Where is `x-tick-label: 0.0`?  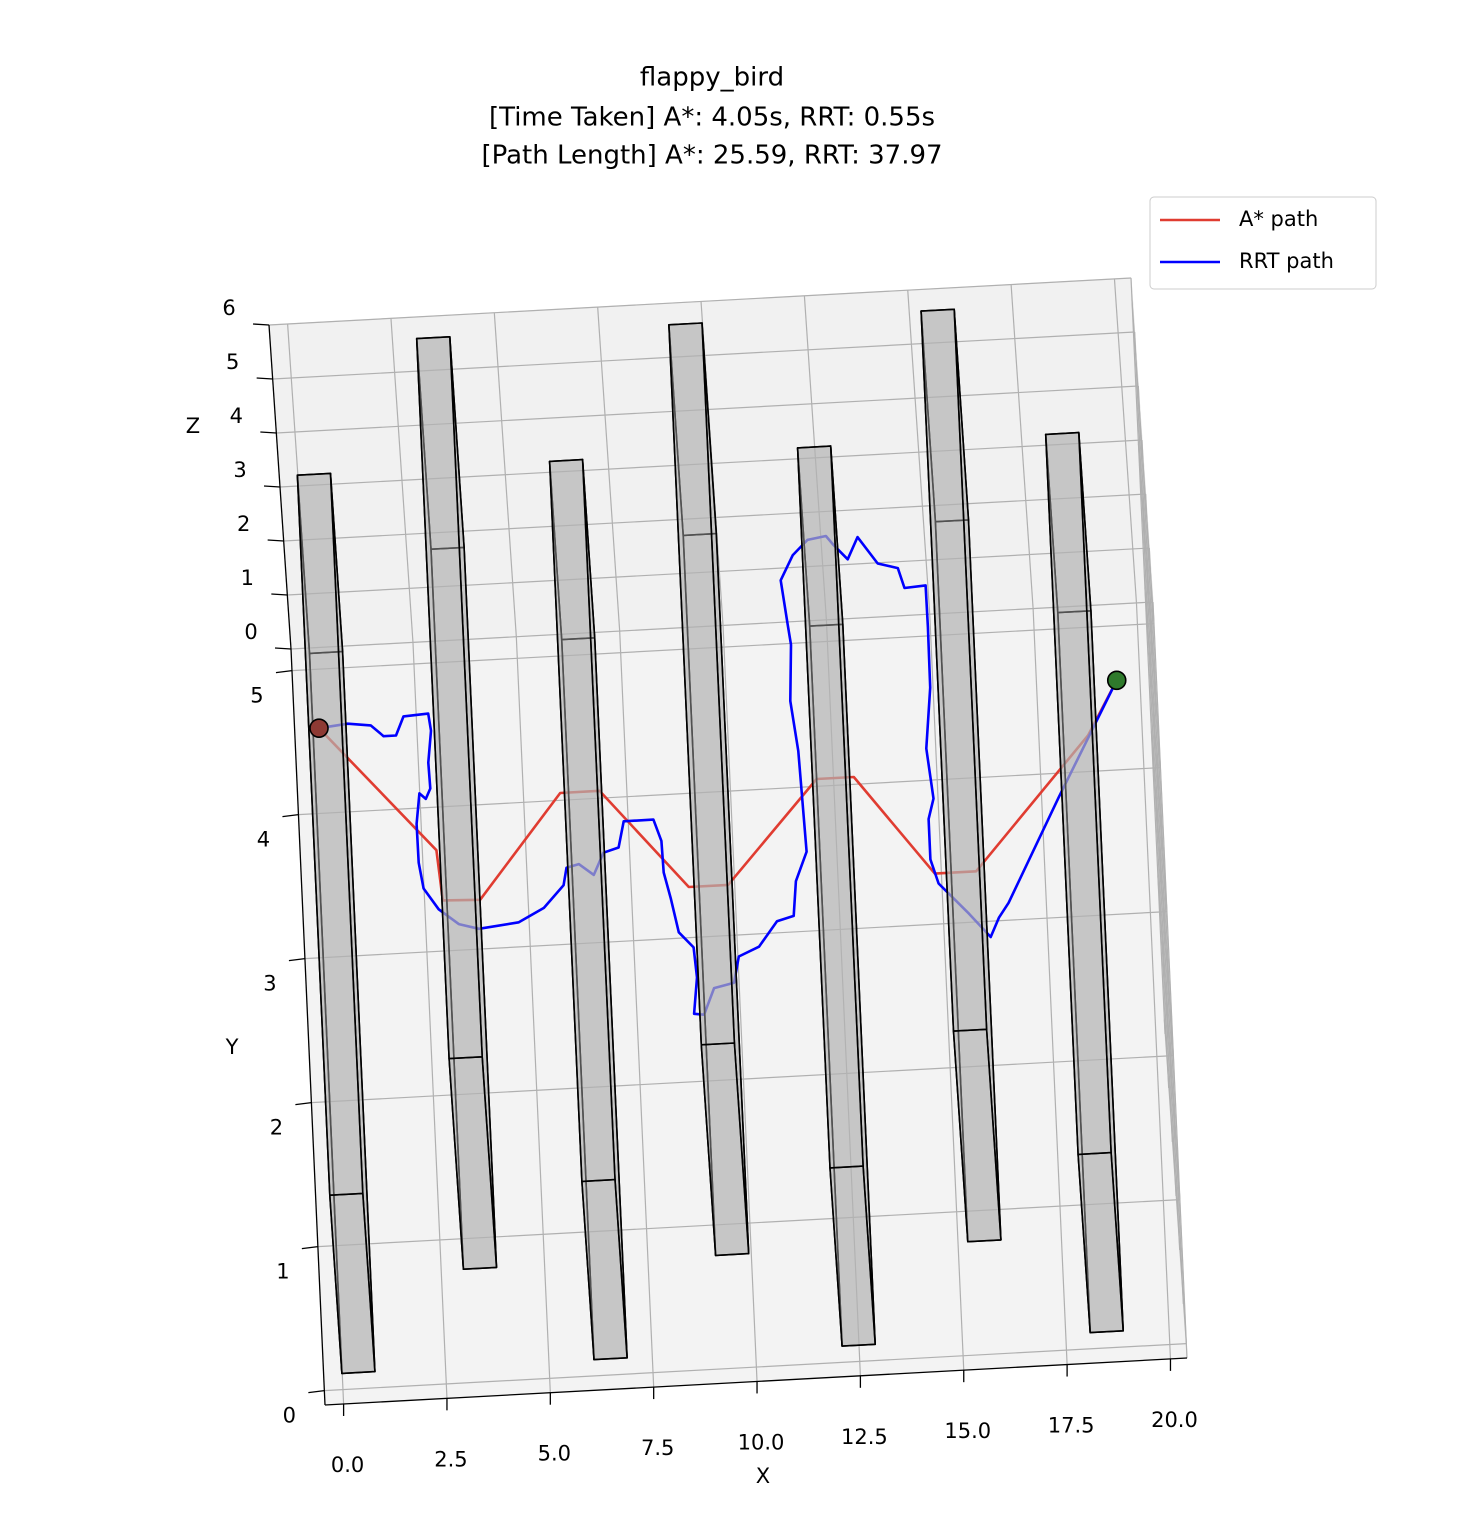 x-tick-label: 0.0 is located at coordinates (347, 1465).